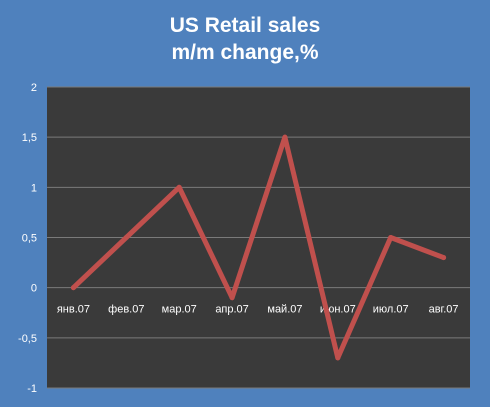  I want to click on y-tick-label: -0,5, so click(27, 339).